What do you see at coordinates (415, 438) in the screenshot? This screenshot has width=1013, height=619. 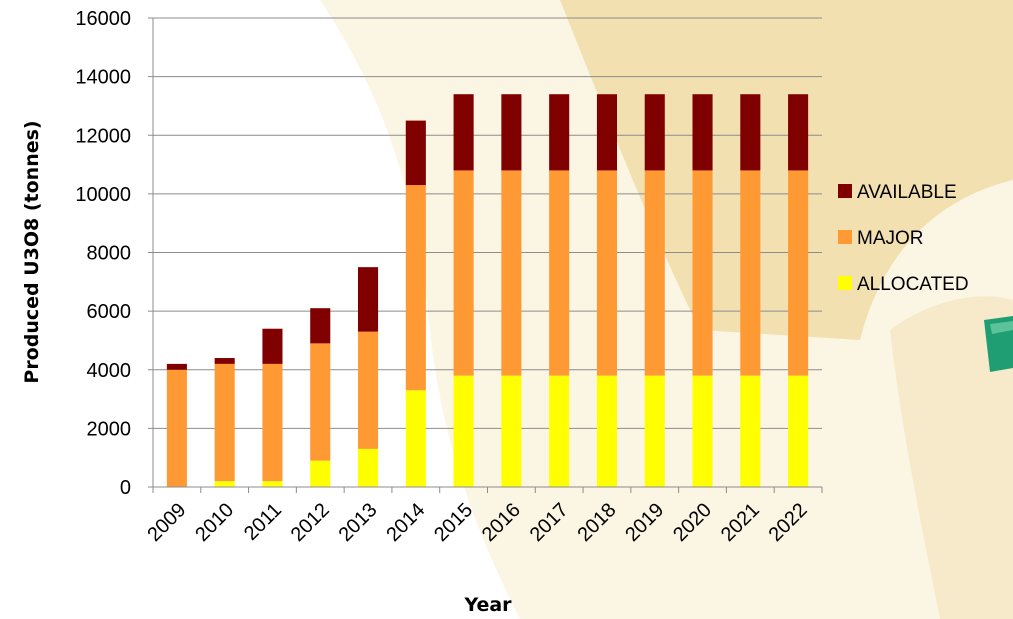 I see `bar-segment-allocated-2014` at bounding box center [415, 438].